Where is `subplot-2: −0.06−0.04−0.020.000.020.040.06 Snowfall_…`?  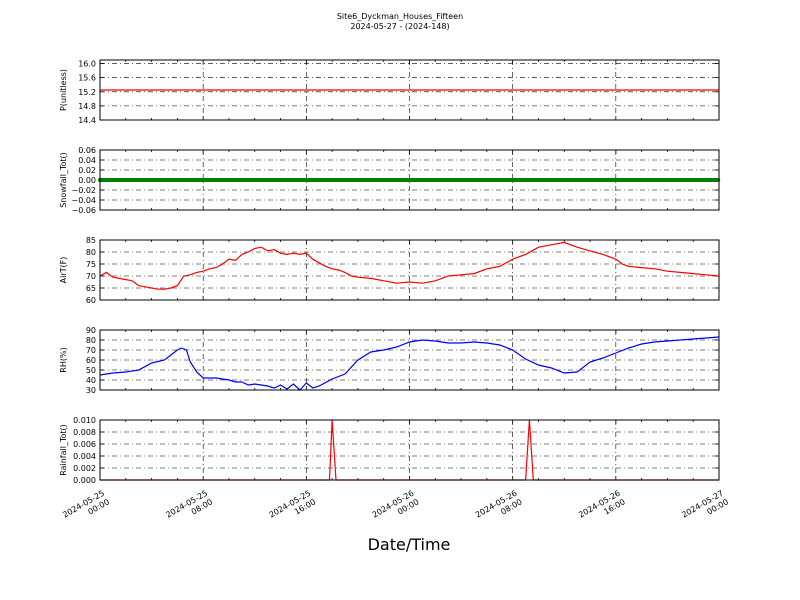 subplot-2: −0.06−0.04−0.020.000.020.040.06 Snowfall_… is located at coordinates (390, 180).